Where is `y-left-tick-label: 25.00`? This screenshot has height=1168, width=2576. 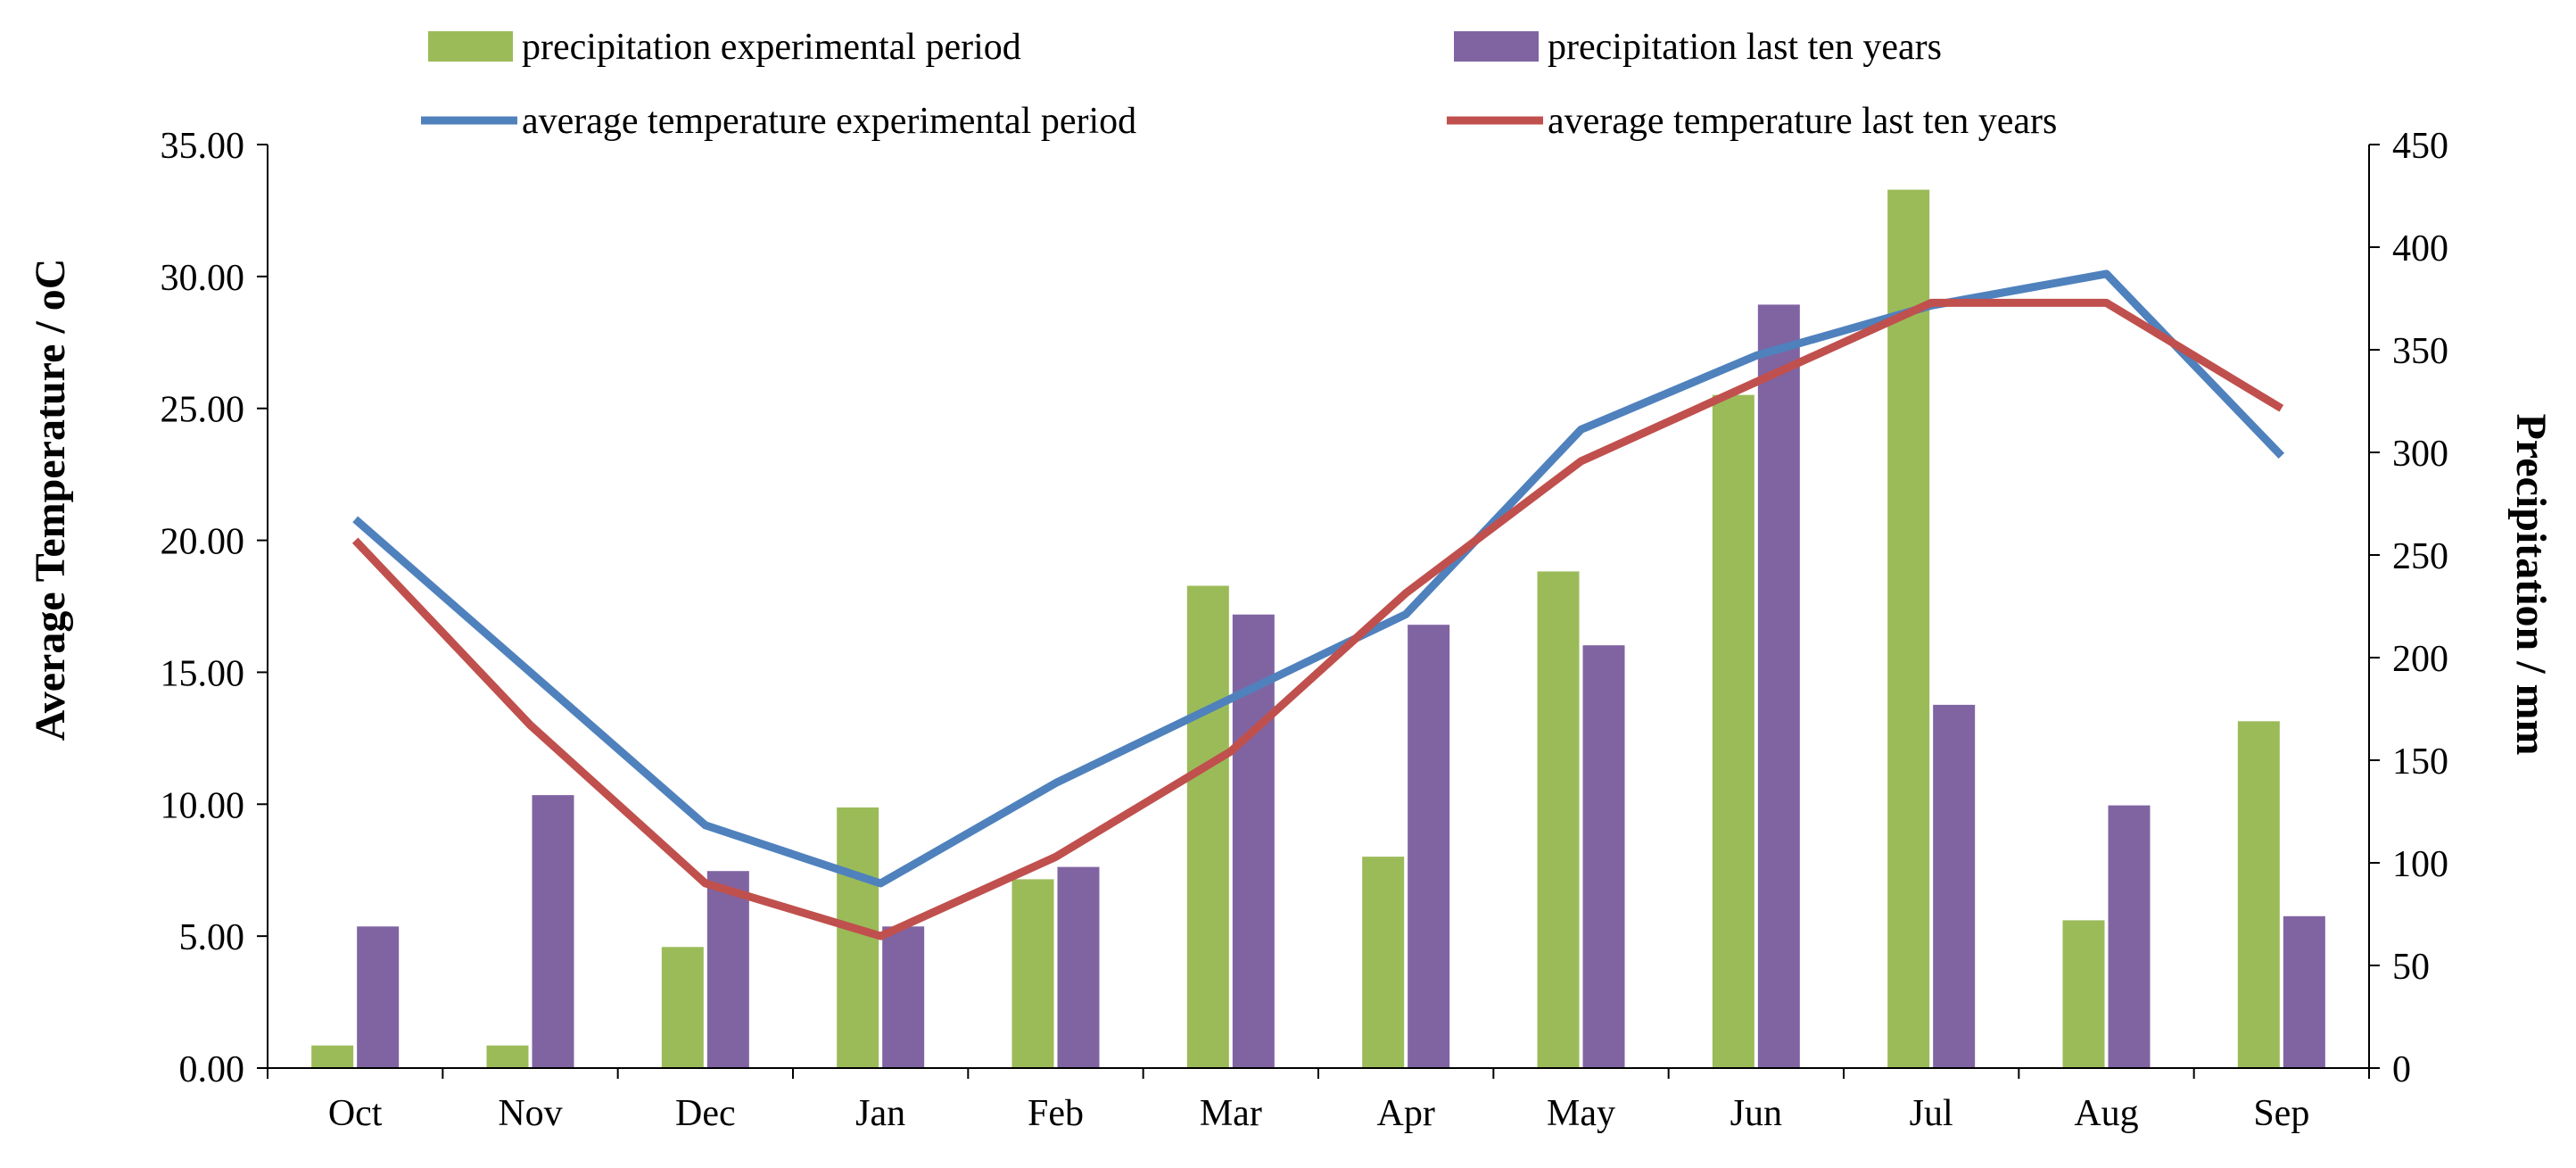
y-left-tick-label: 25.00 is located at coordinates (203, 410).